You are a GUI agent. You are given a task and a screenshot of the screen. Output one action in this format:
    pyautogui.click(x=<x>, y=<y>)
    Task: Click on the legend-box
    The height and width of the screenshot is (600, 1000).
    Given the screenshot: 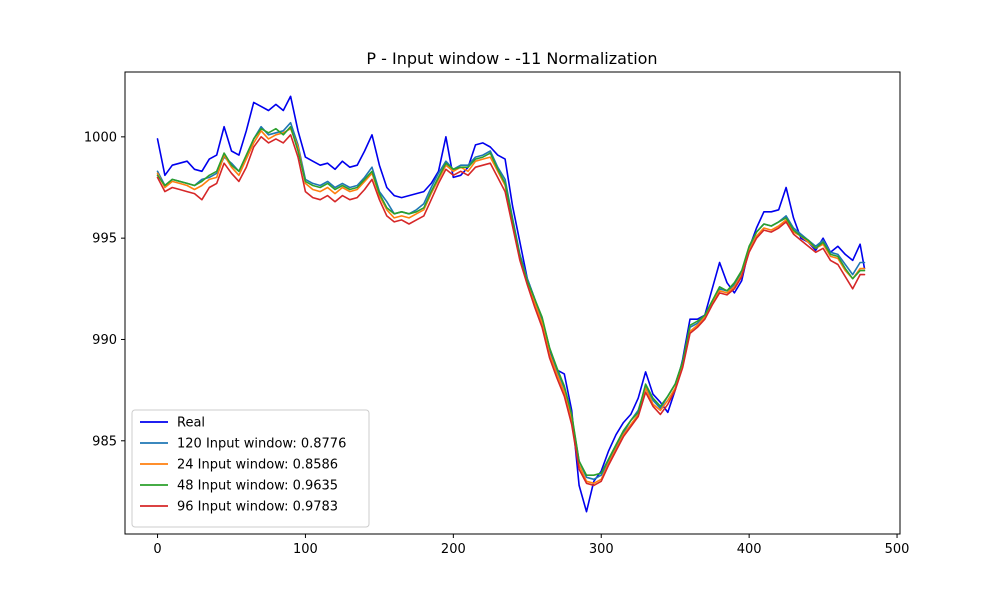 What is the action you would take?
    pyautogui.click(x=250, y=468)
    